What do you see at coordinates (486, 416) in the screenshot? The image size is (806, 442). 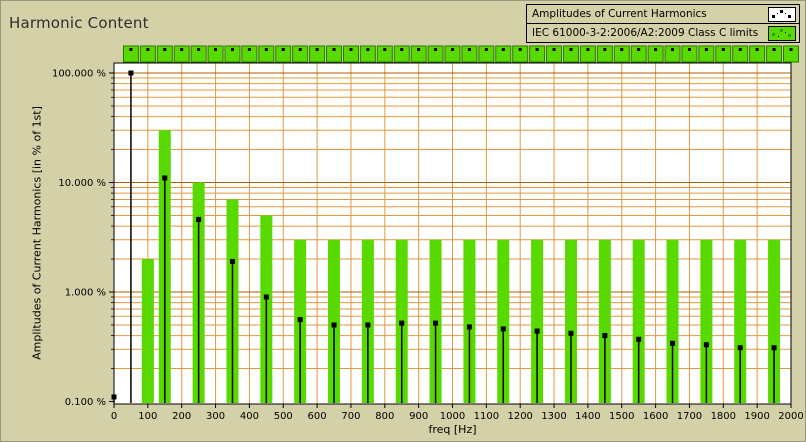 I see `x-tick-label: 1100` at bounding box center [486, 416].